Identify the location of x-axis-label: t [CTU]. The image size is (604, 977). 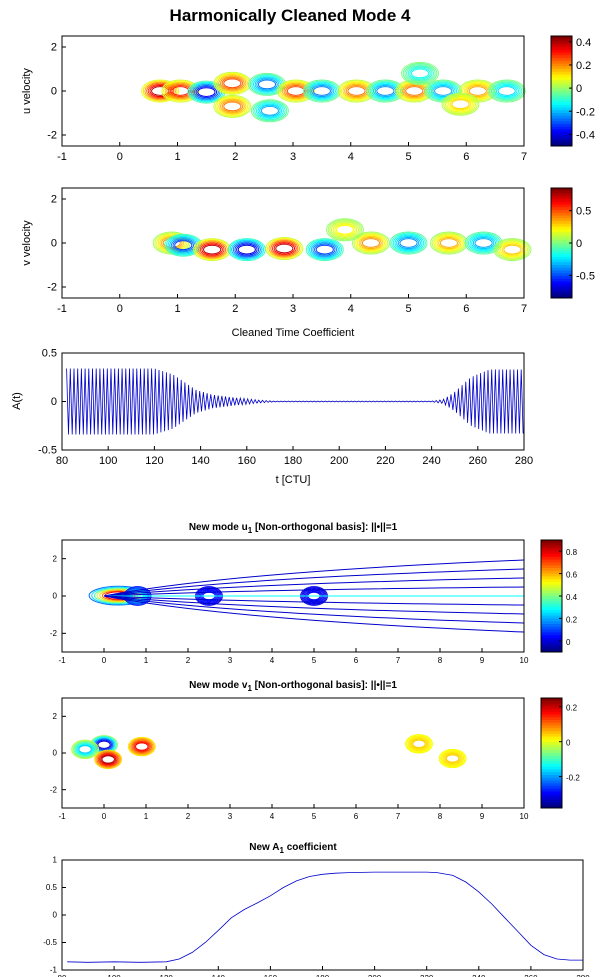
(293, 480).